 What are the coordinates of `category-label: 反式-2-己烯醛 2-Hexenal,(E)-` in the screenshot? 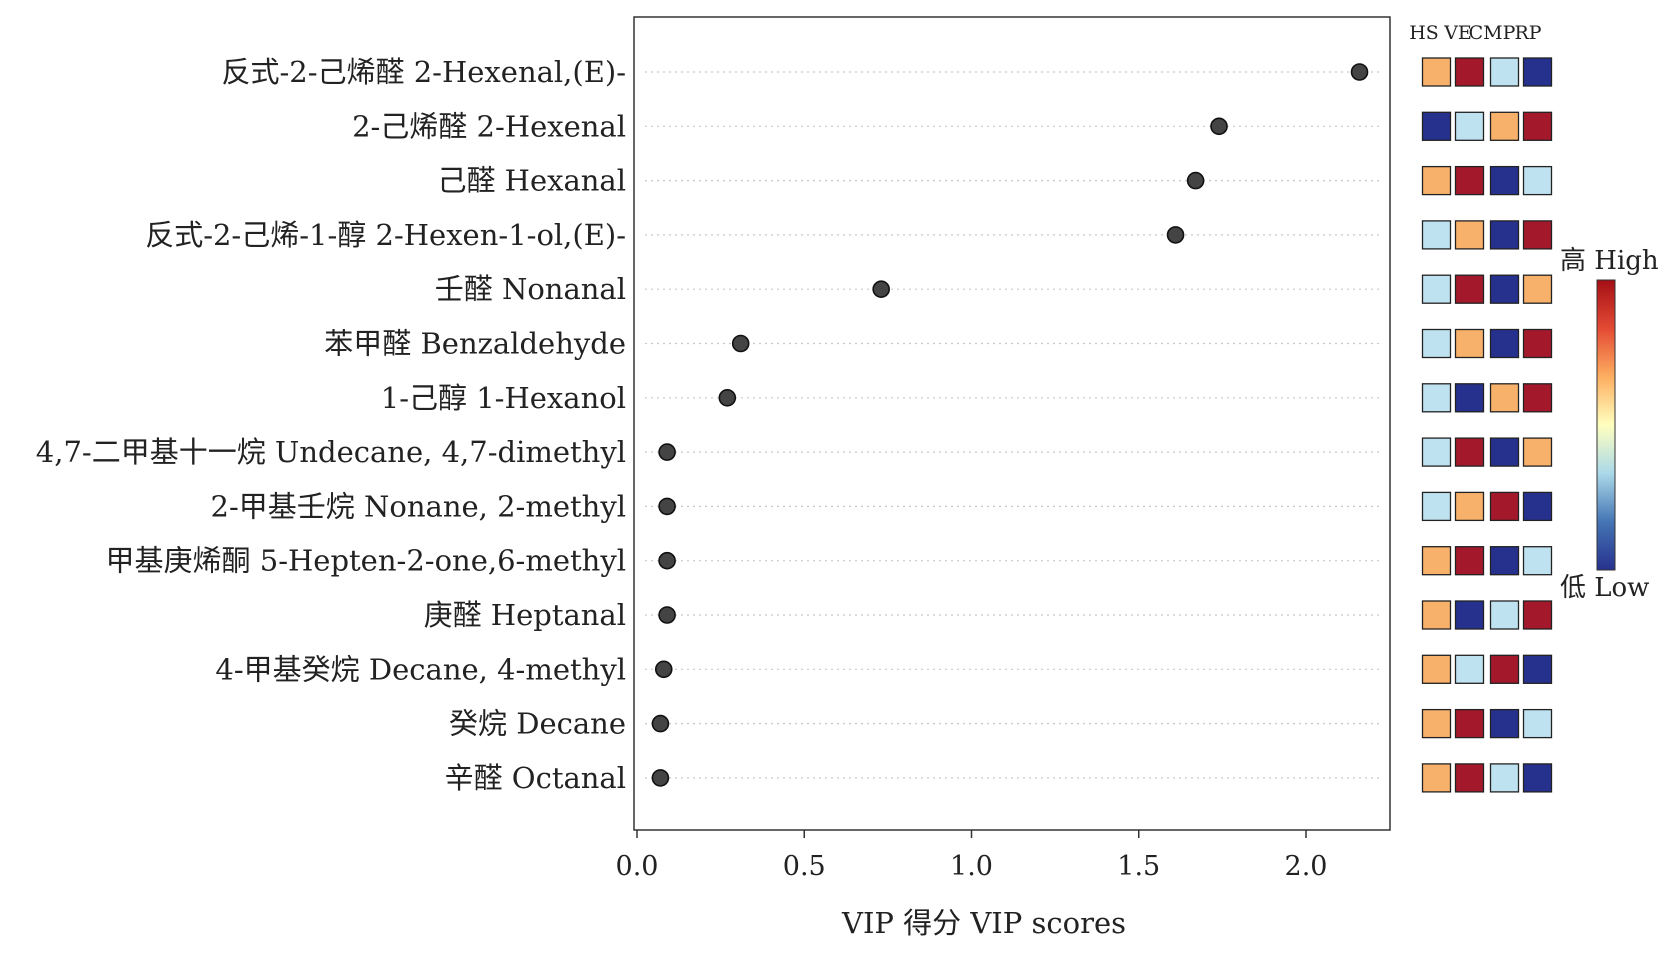 It's located at (423, 72).